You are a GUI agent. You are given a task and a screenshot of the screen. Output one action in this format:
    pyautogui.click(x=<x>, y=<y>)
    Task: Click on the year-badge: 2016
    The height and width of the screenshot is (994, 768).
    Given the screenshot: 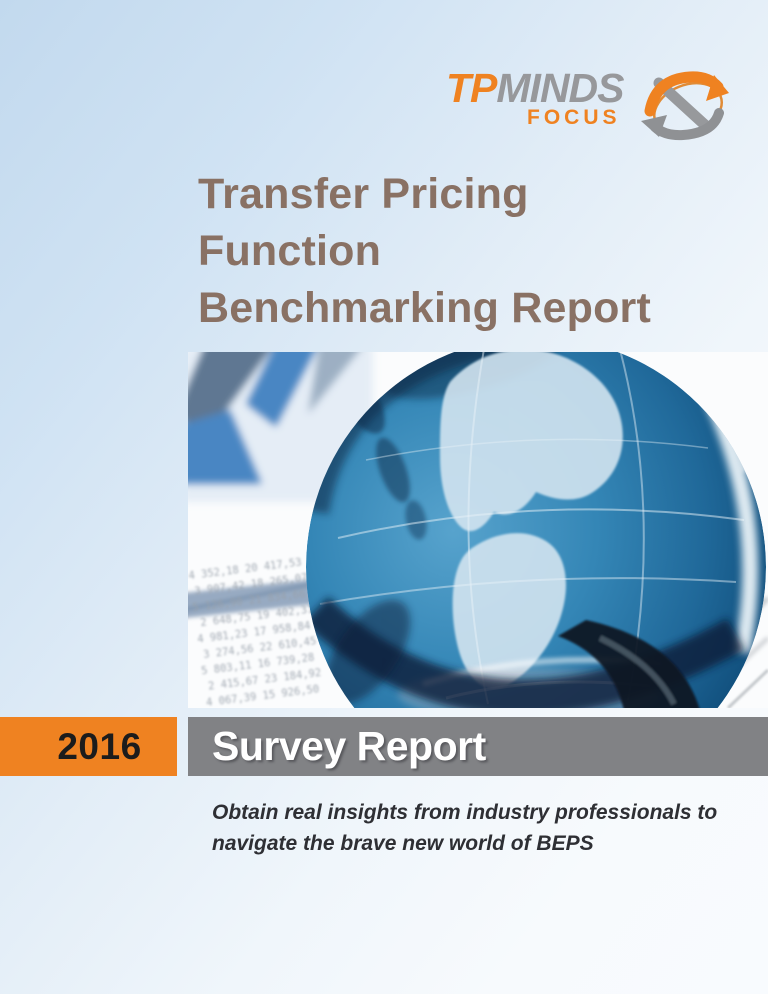 What is the action you would take?
    pyautogui.click(x=88, y=746)
    